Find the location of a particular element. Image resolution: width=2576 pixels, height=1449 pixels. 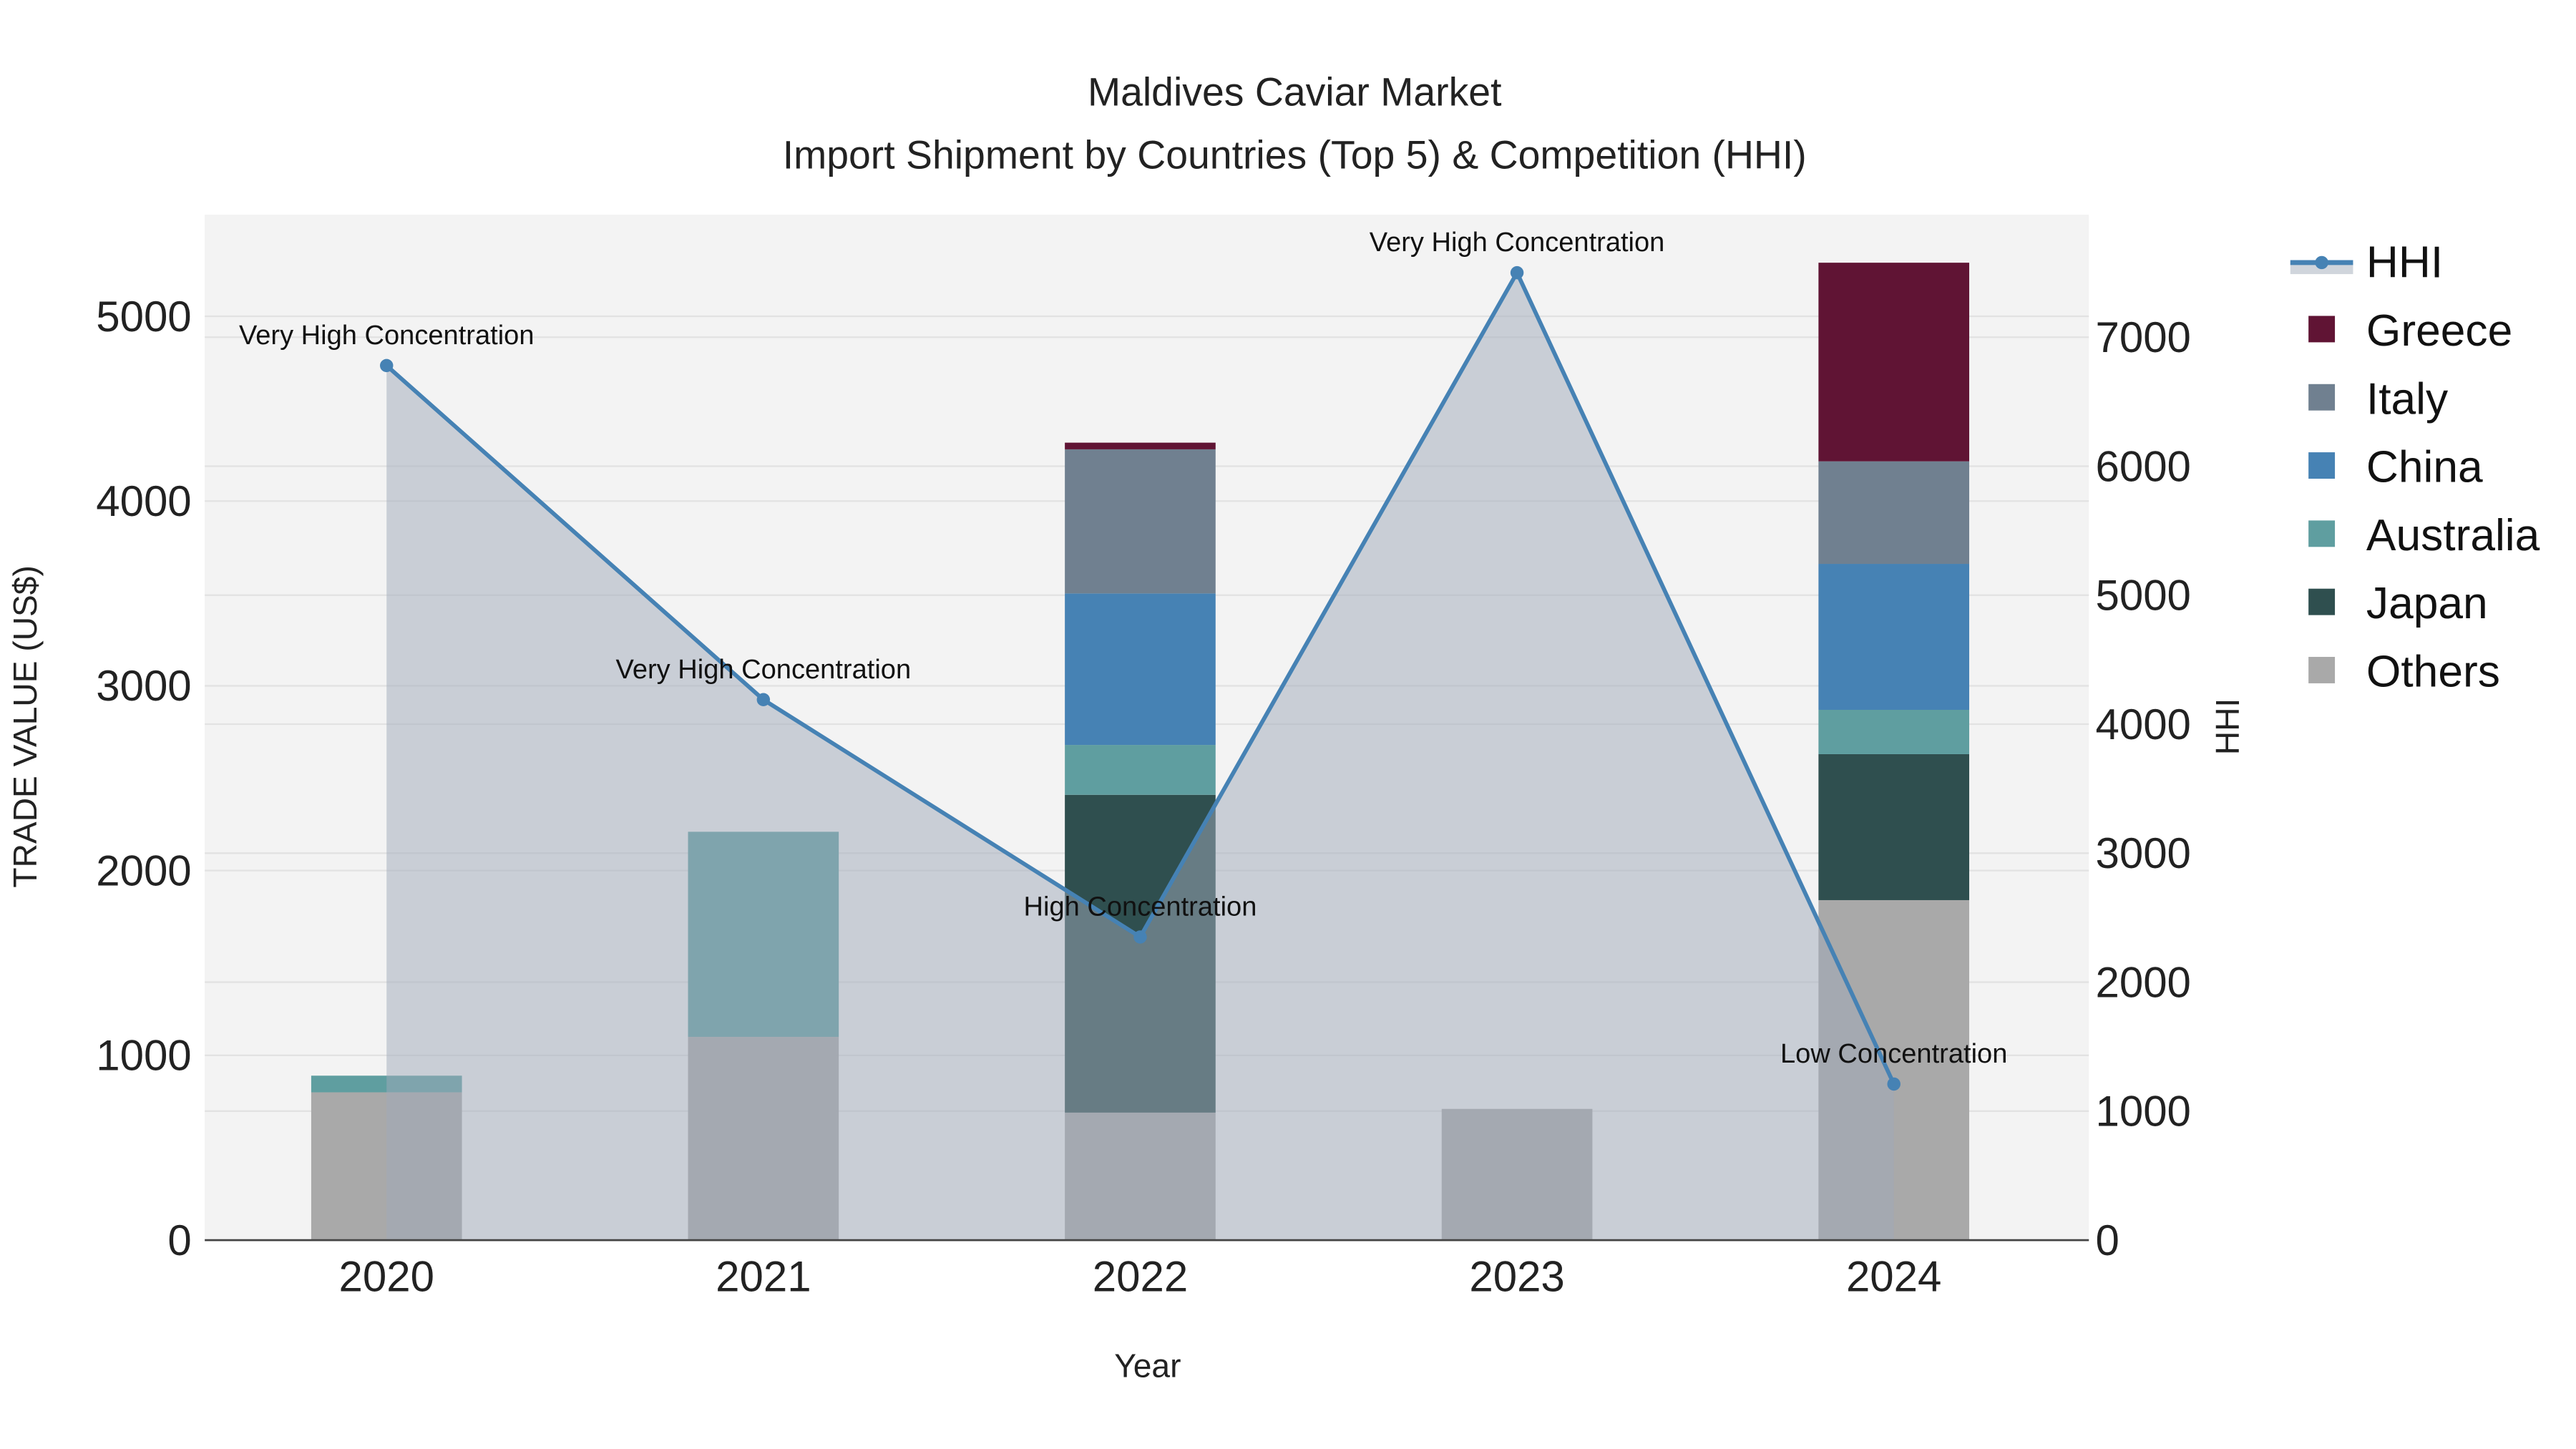

y2-tick-label: 6000 is located at coordinates (2142, 466).